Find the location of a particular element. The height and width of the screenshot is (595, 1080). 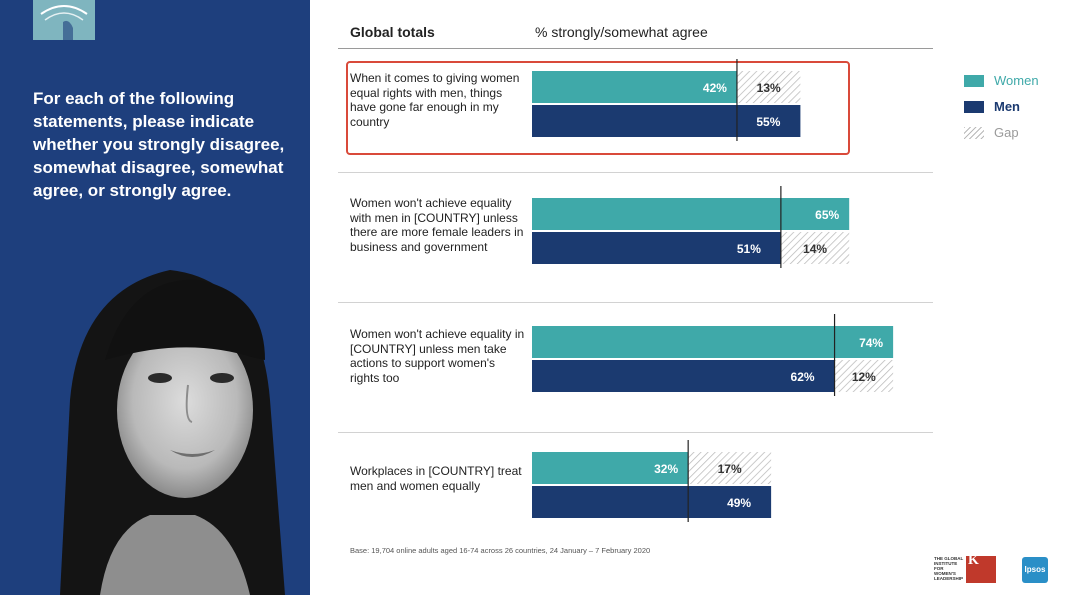

legend-swatch-men is located at coordinates (974, 107).